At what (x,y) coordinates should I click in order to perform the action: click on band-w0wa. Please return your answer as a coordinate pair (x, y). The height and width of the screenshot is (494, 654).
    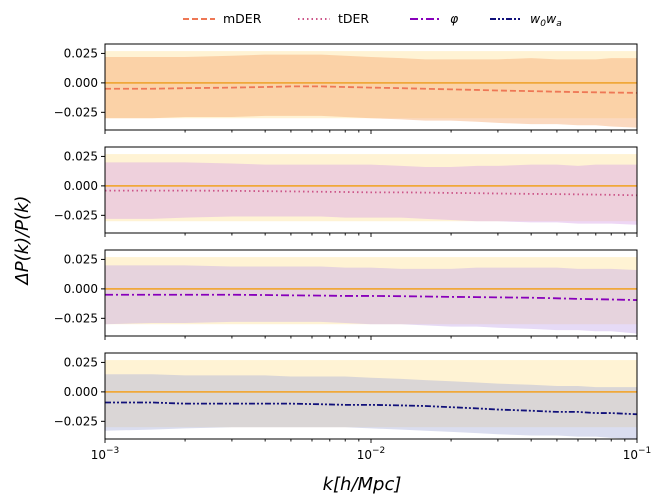
    Looking at the image, I should click on (371, 406).